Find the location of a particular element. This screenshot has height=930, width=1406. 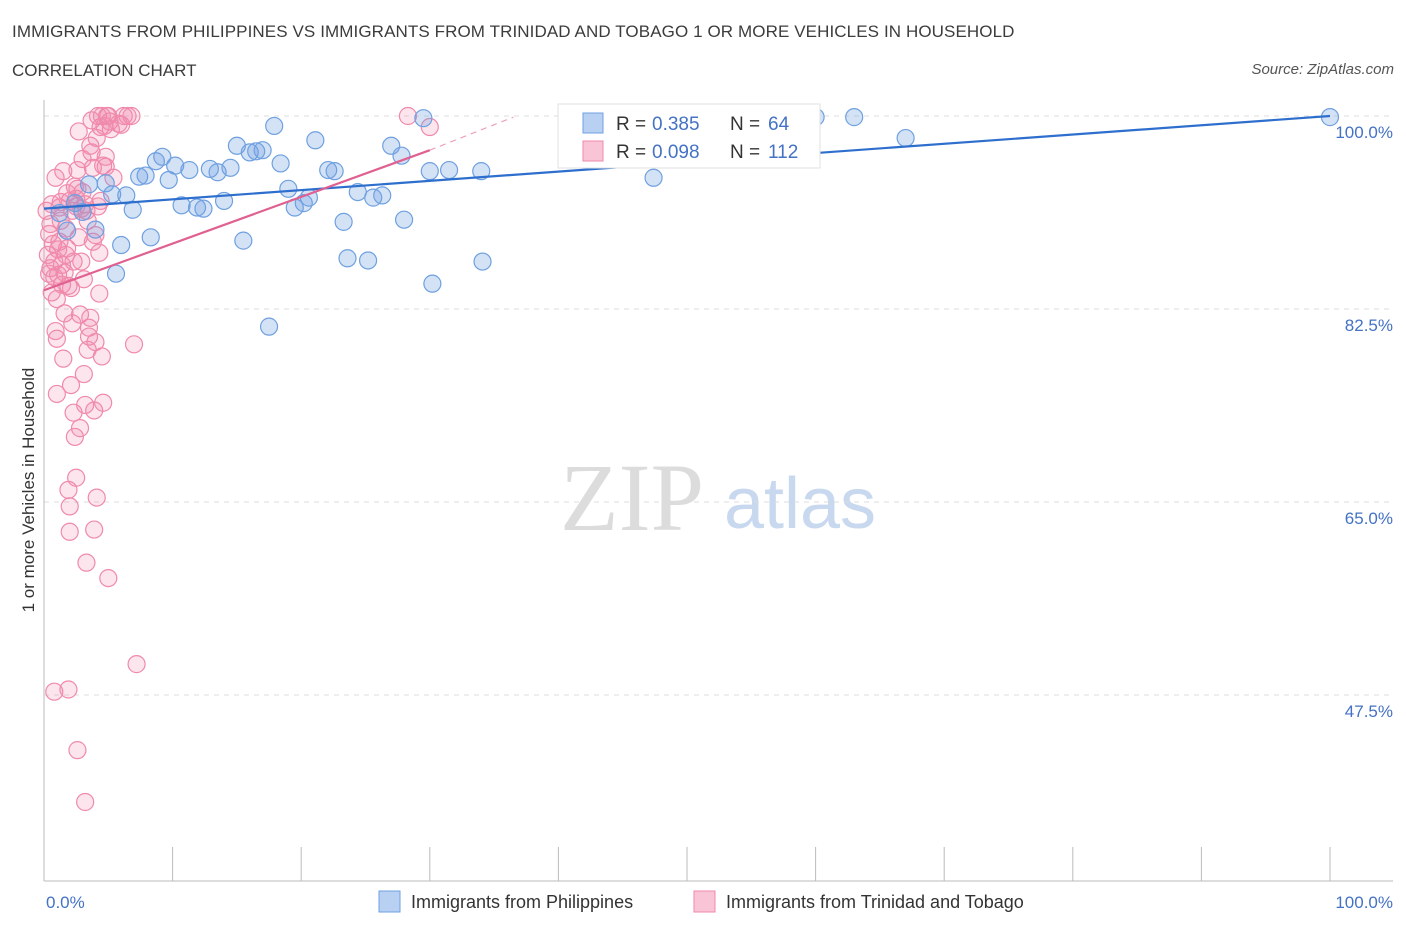

legend-label-philippines: Immigrants from Philippines is located at coordinates (522, 902).